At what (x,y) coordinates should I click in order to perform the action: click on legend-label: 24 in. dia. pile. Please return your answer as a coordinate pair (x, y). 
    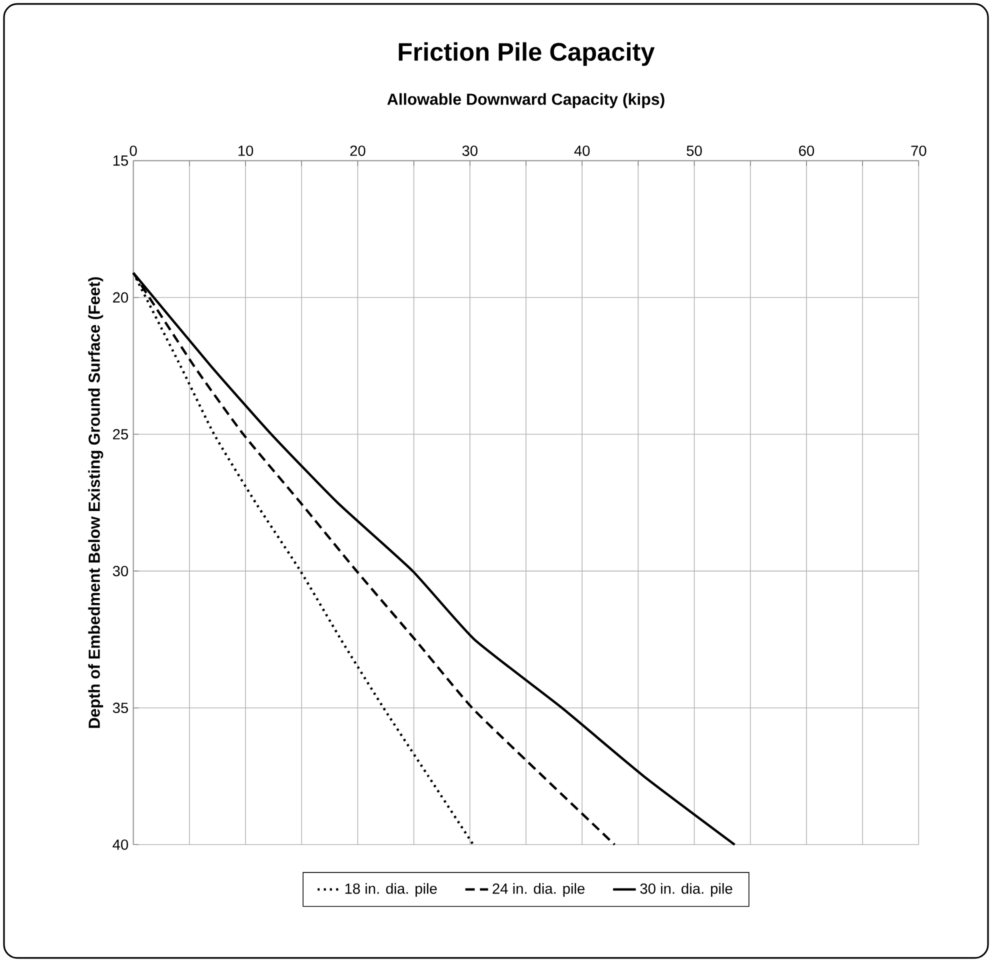
    Looking at the image, I should click on (538, 890).